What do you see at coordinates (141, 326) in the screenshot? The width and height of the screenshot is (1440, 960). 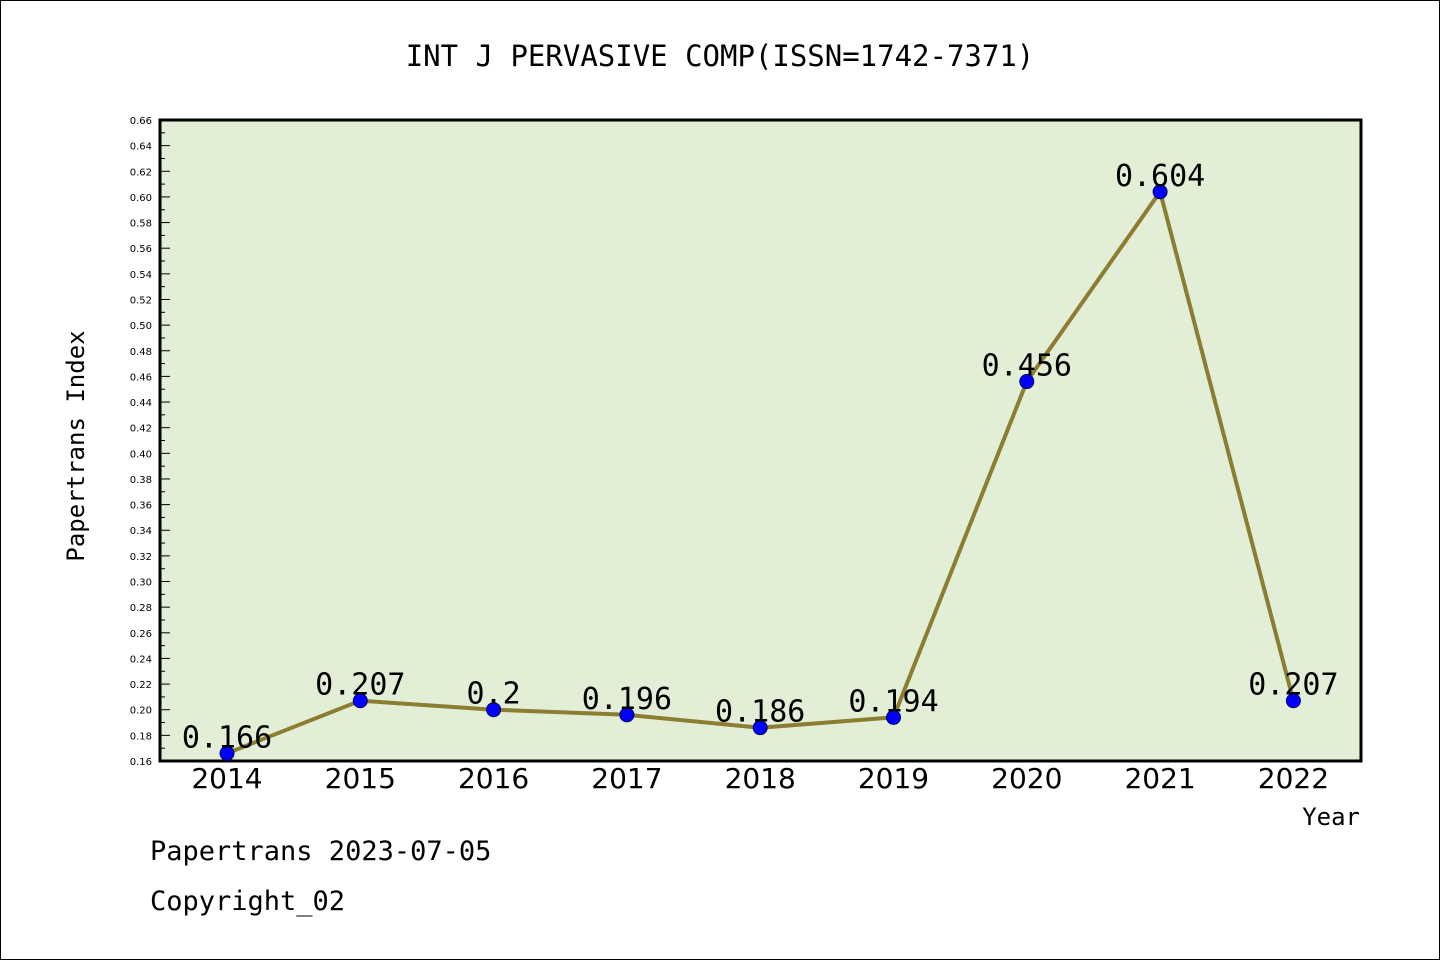 I see `y-tick-label: 0.50` at bounding box center [141, 326].